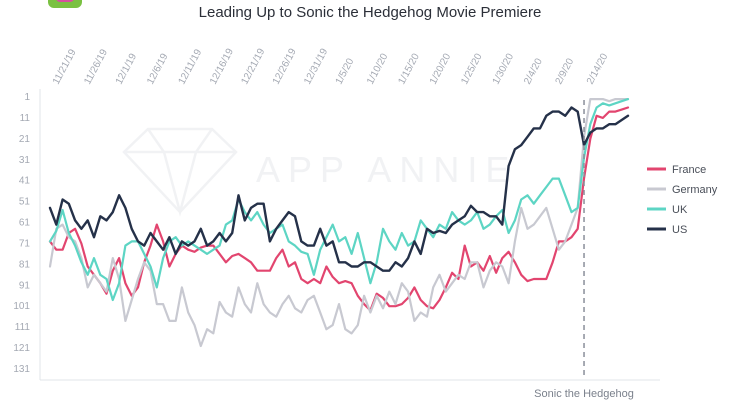  Describe the element at coordinates (65, 66) in the screenshot. I see `x-tick-label: 11/21/19` at that location.